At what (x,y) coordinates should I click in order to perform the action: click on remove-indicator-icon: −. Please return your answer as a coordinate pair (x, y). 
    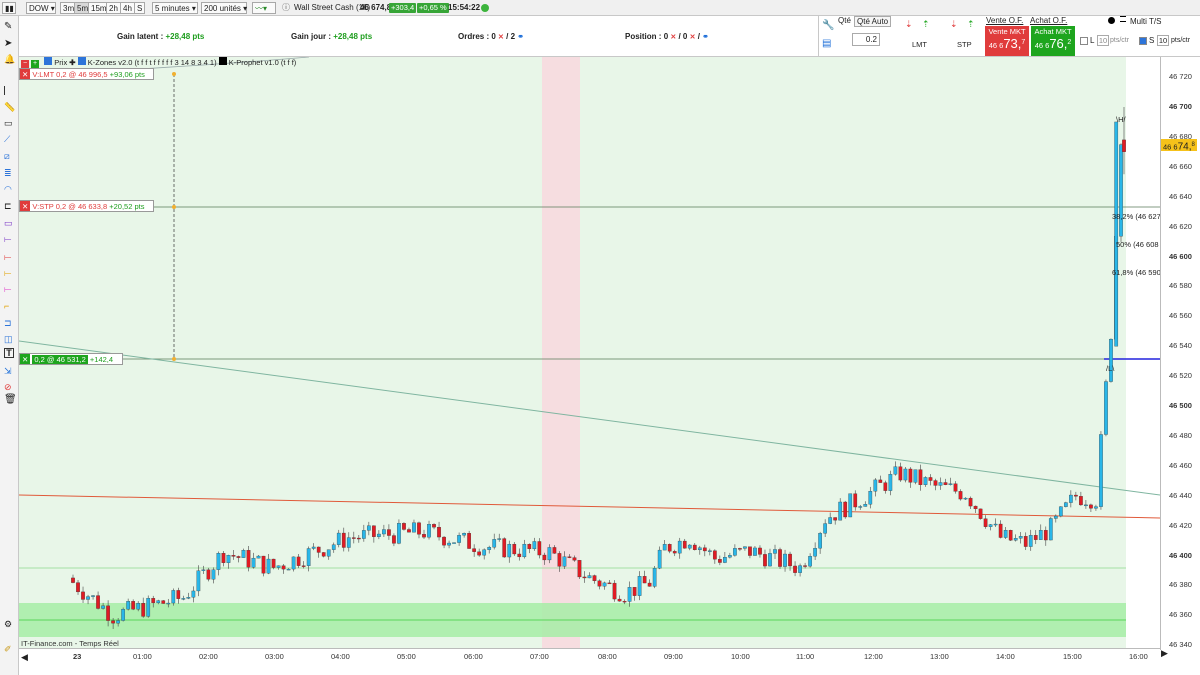
    Looking at the image, I should click on (25, 64).